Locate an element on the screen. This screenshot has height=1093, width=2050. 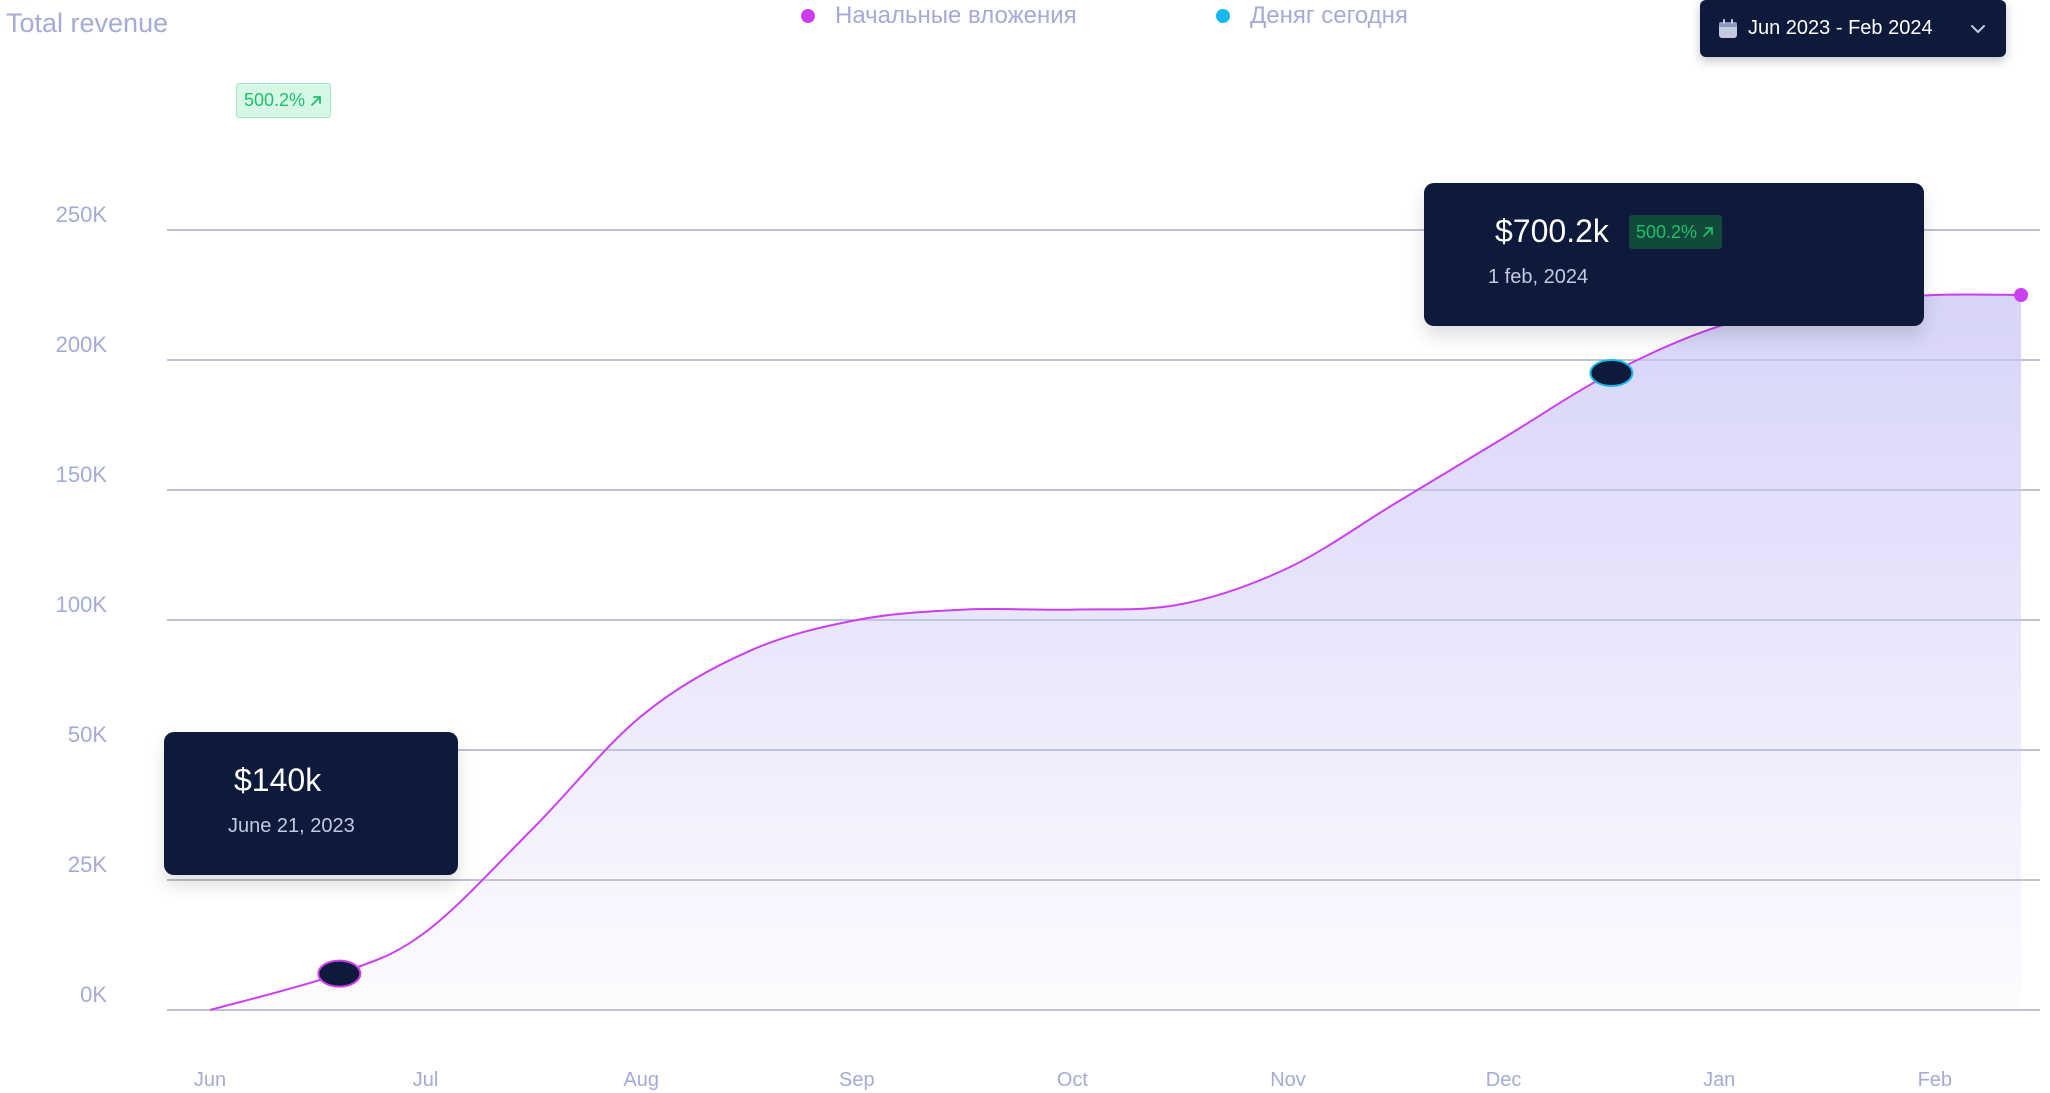
date-range-label: Jun 2023 - Feb 2024 is located at coordinates (1840, 28).